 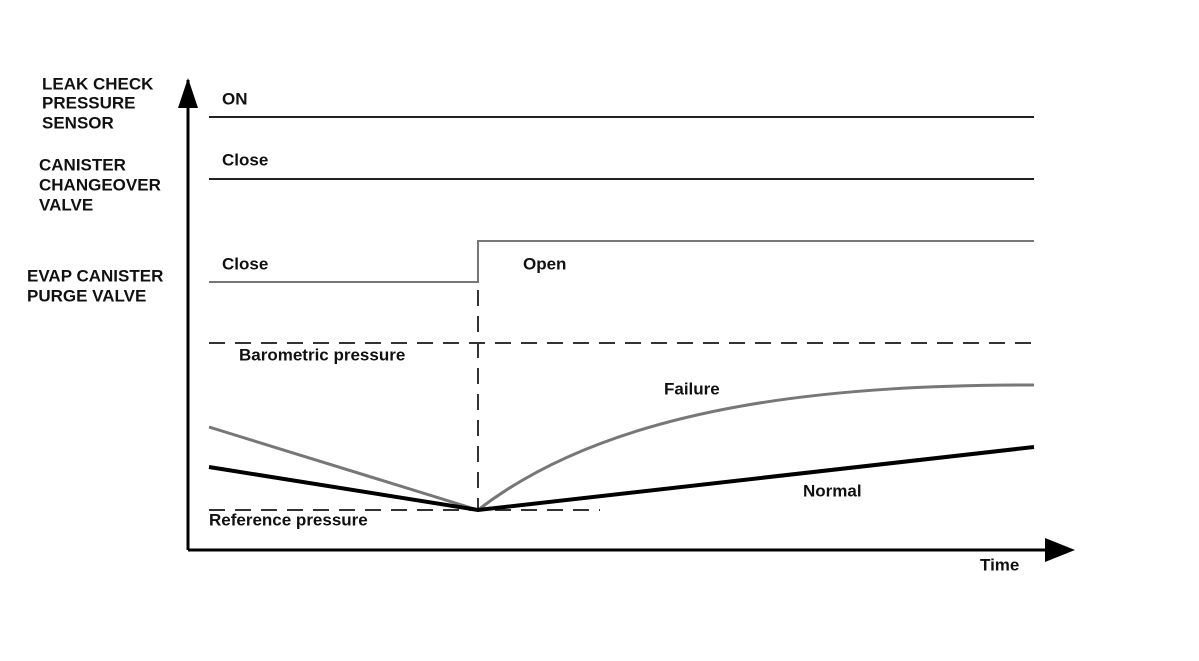 I want to click on failure-curve, so click(x=621, y=447).